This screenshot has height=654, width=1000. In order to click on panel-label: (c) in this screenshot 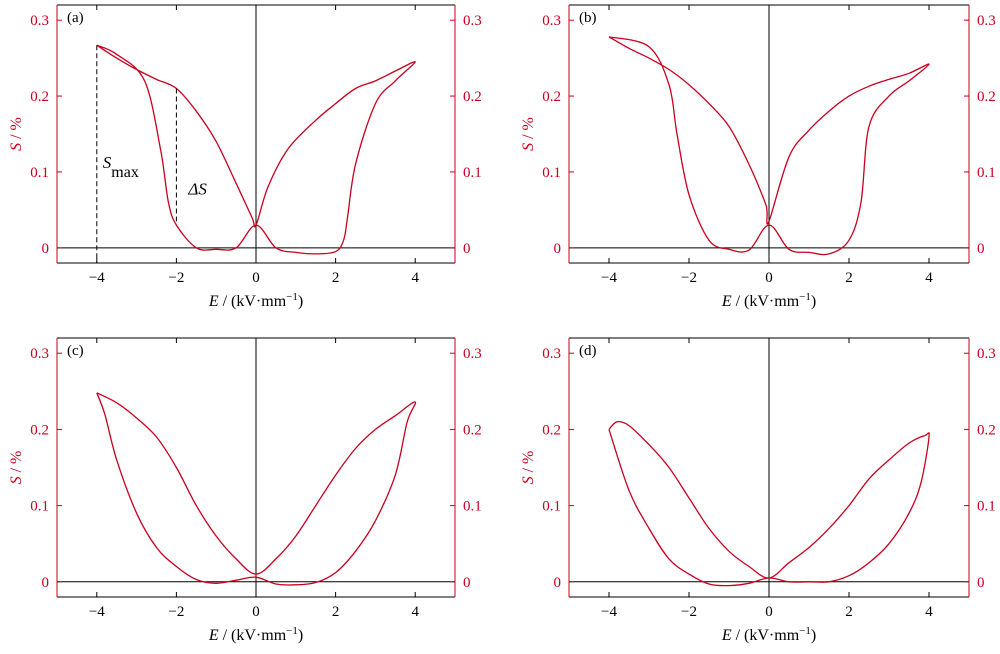, I will do `click(75, 351)`.